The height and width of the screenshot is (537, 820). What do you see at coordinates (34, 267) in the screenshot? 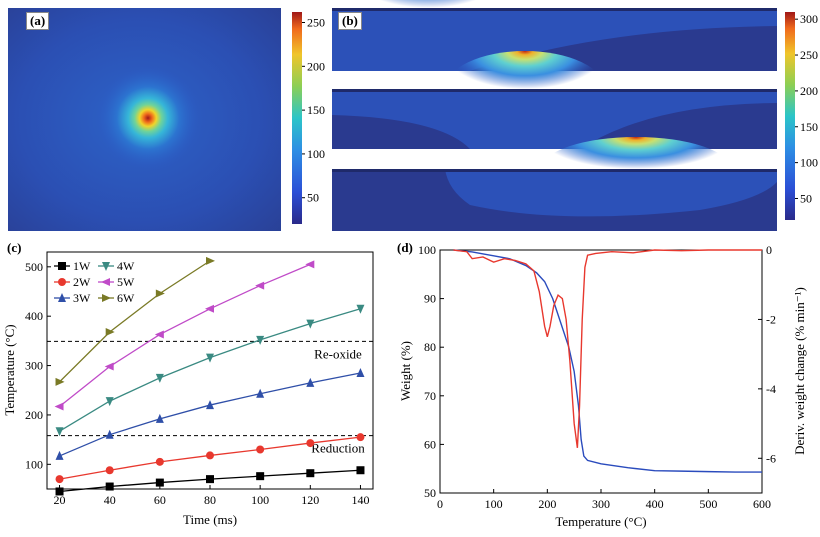
I see `y-tick-label: 500` at bounding box center [34, 267].